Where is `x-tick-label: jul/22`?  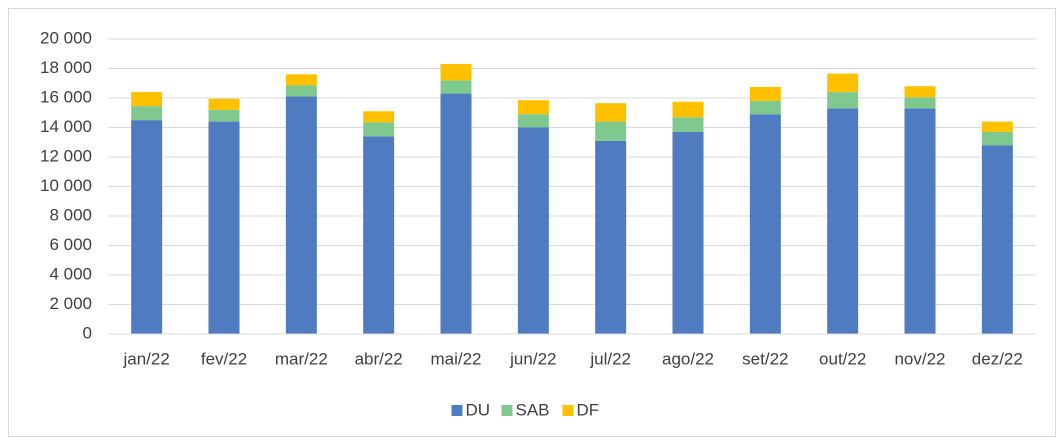
x-tick-label: jul/22 is located at coordinates (610, 358).